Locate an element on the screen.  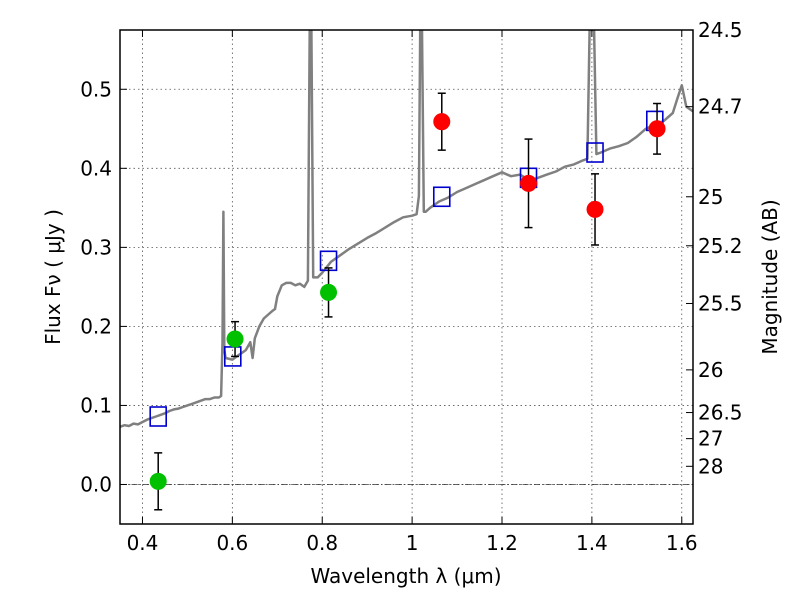
mag-tick-label: 24.7 is located at coordinates (720, 107).